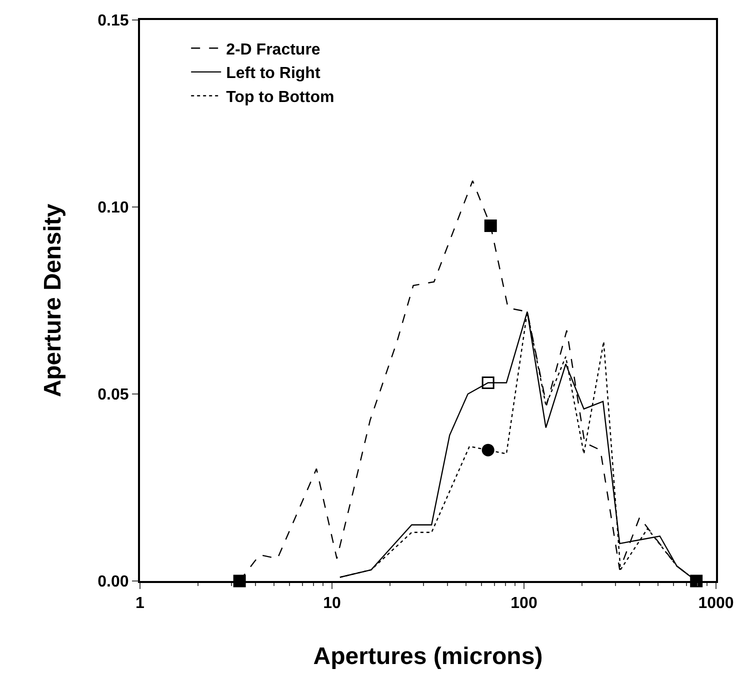 This screenshot has height=676, width=736. What do you see at coordinates (273, 49) in the screenshot?
I see `legend-label: 2-D Fracture` at bounding box center [273, 49].